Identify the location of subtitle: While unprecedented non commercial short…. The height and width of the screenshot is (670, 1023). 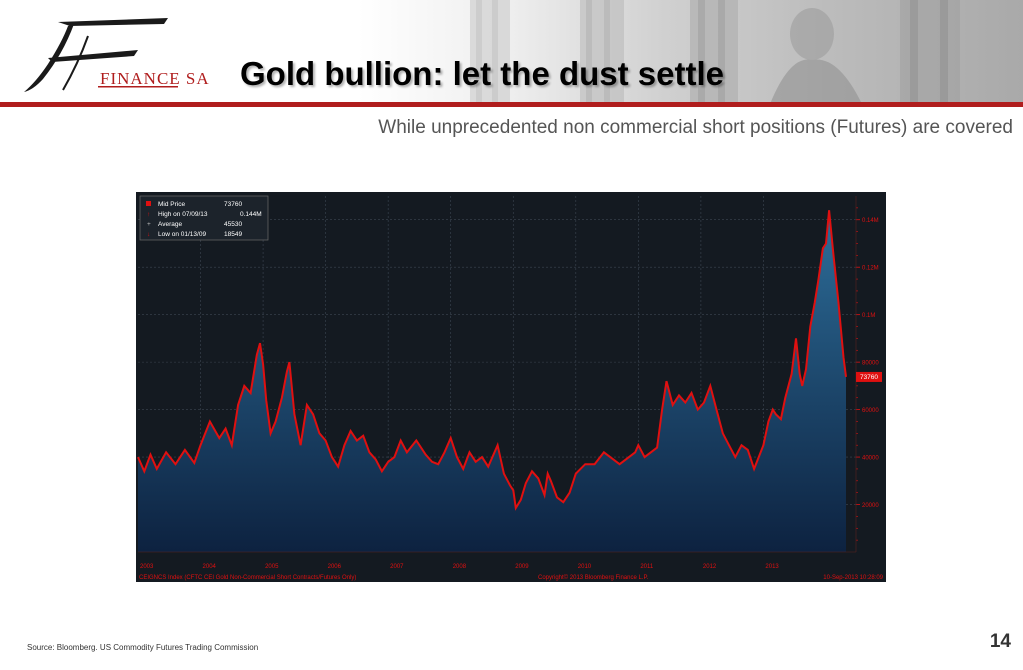
(695, 127).